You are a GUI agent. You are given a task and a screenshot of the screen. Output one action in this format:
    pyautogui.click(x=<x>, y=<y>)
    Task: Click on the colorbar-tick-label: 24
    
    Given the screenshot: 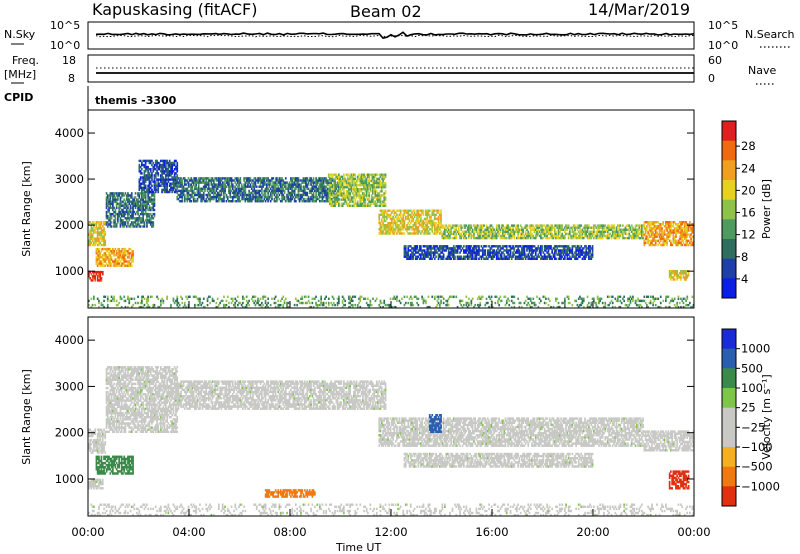 What is the action you would take?
    pyautogui.click(x=748, y=168)
    